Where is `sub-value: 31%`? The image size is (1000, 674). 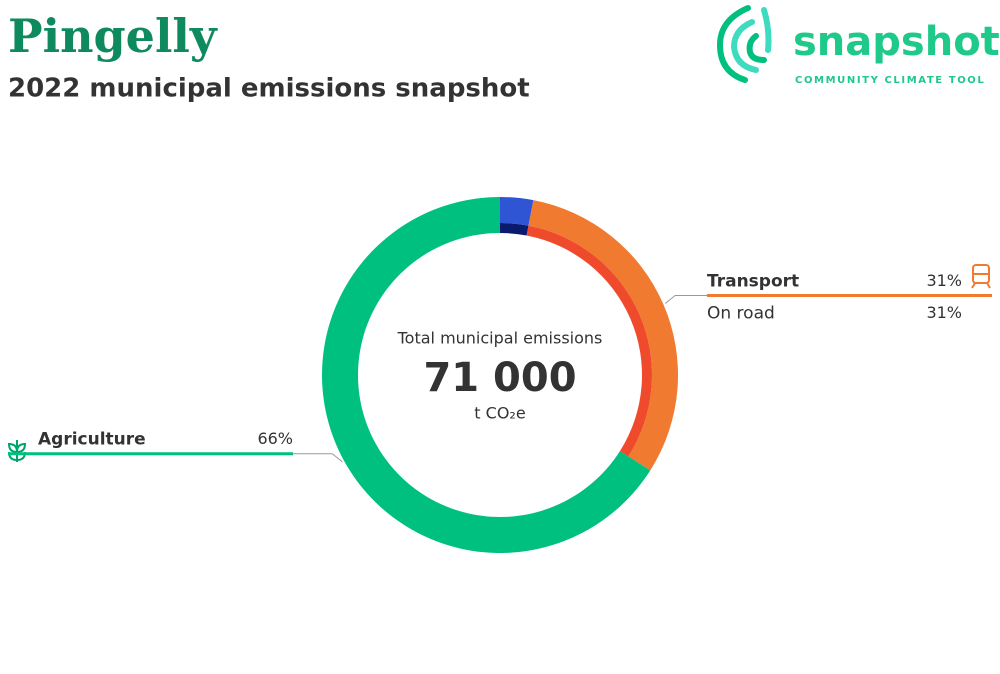 sub-value: 31% is located at coordinates (944, 312).